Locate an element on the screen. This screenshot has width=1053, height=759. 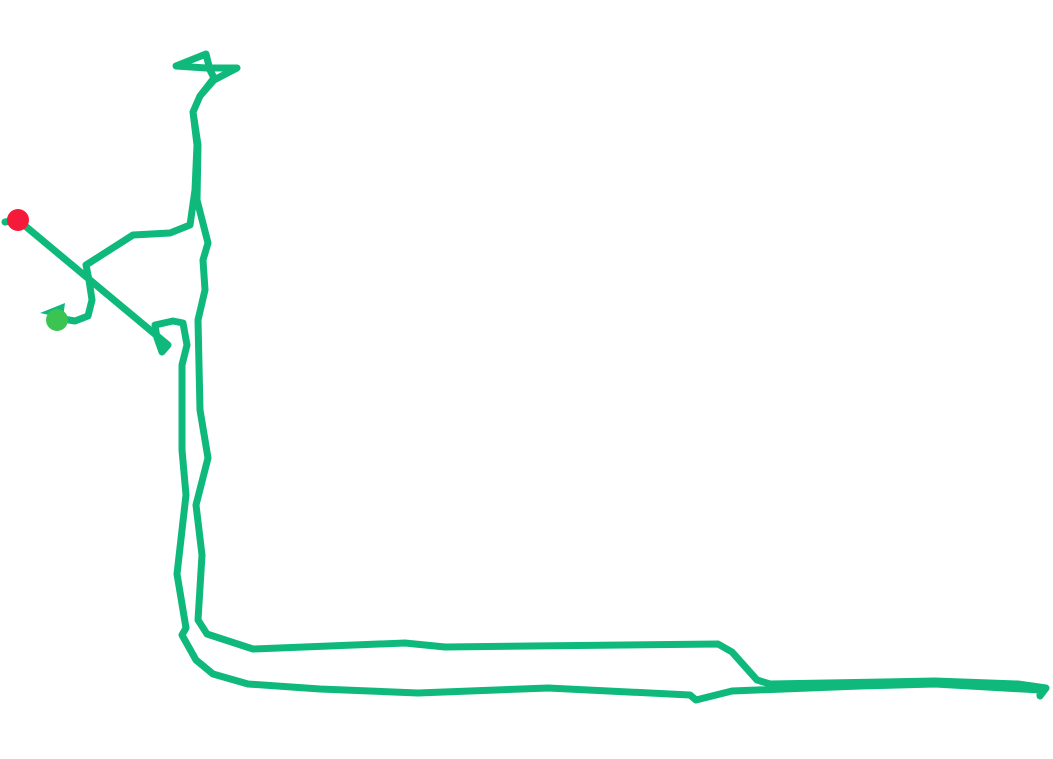
start-marker is located at coordinates (57, 320).